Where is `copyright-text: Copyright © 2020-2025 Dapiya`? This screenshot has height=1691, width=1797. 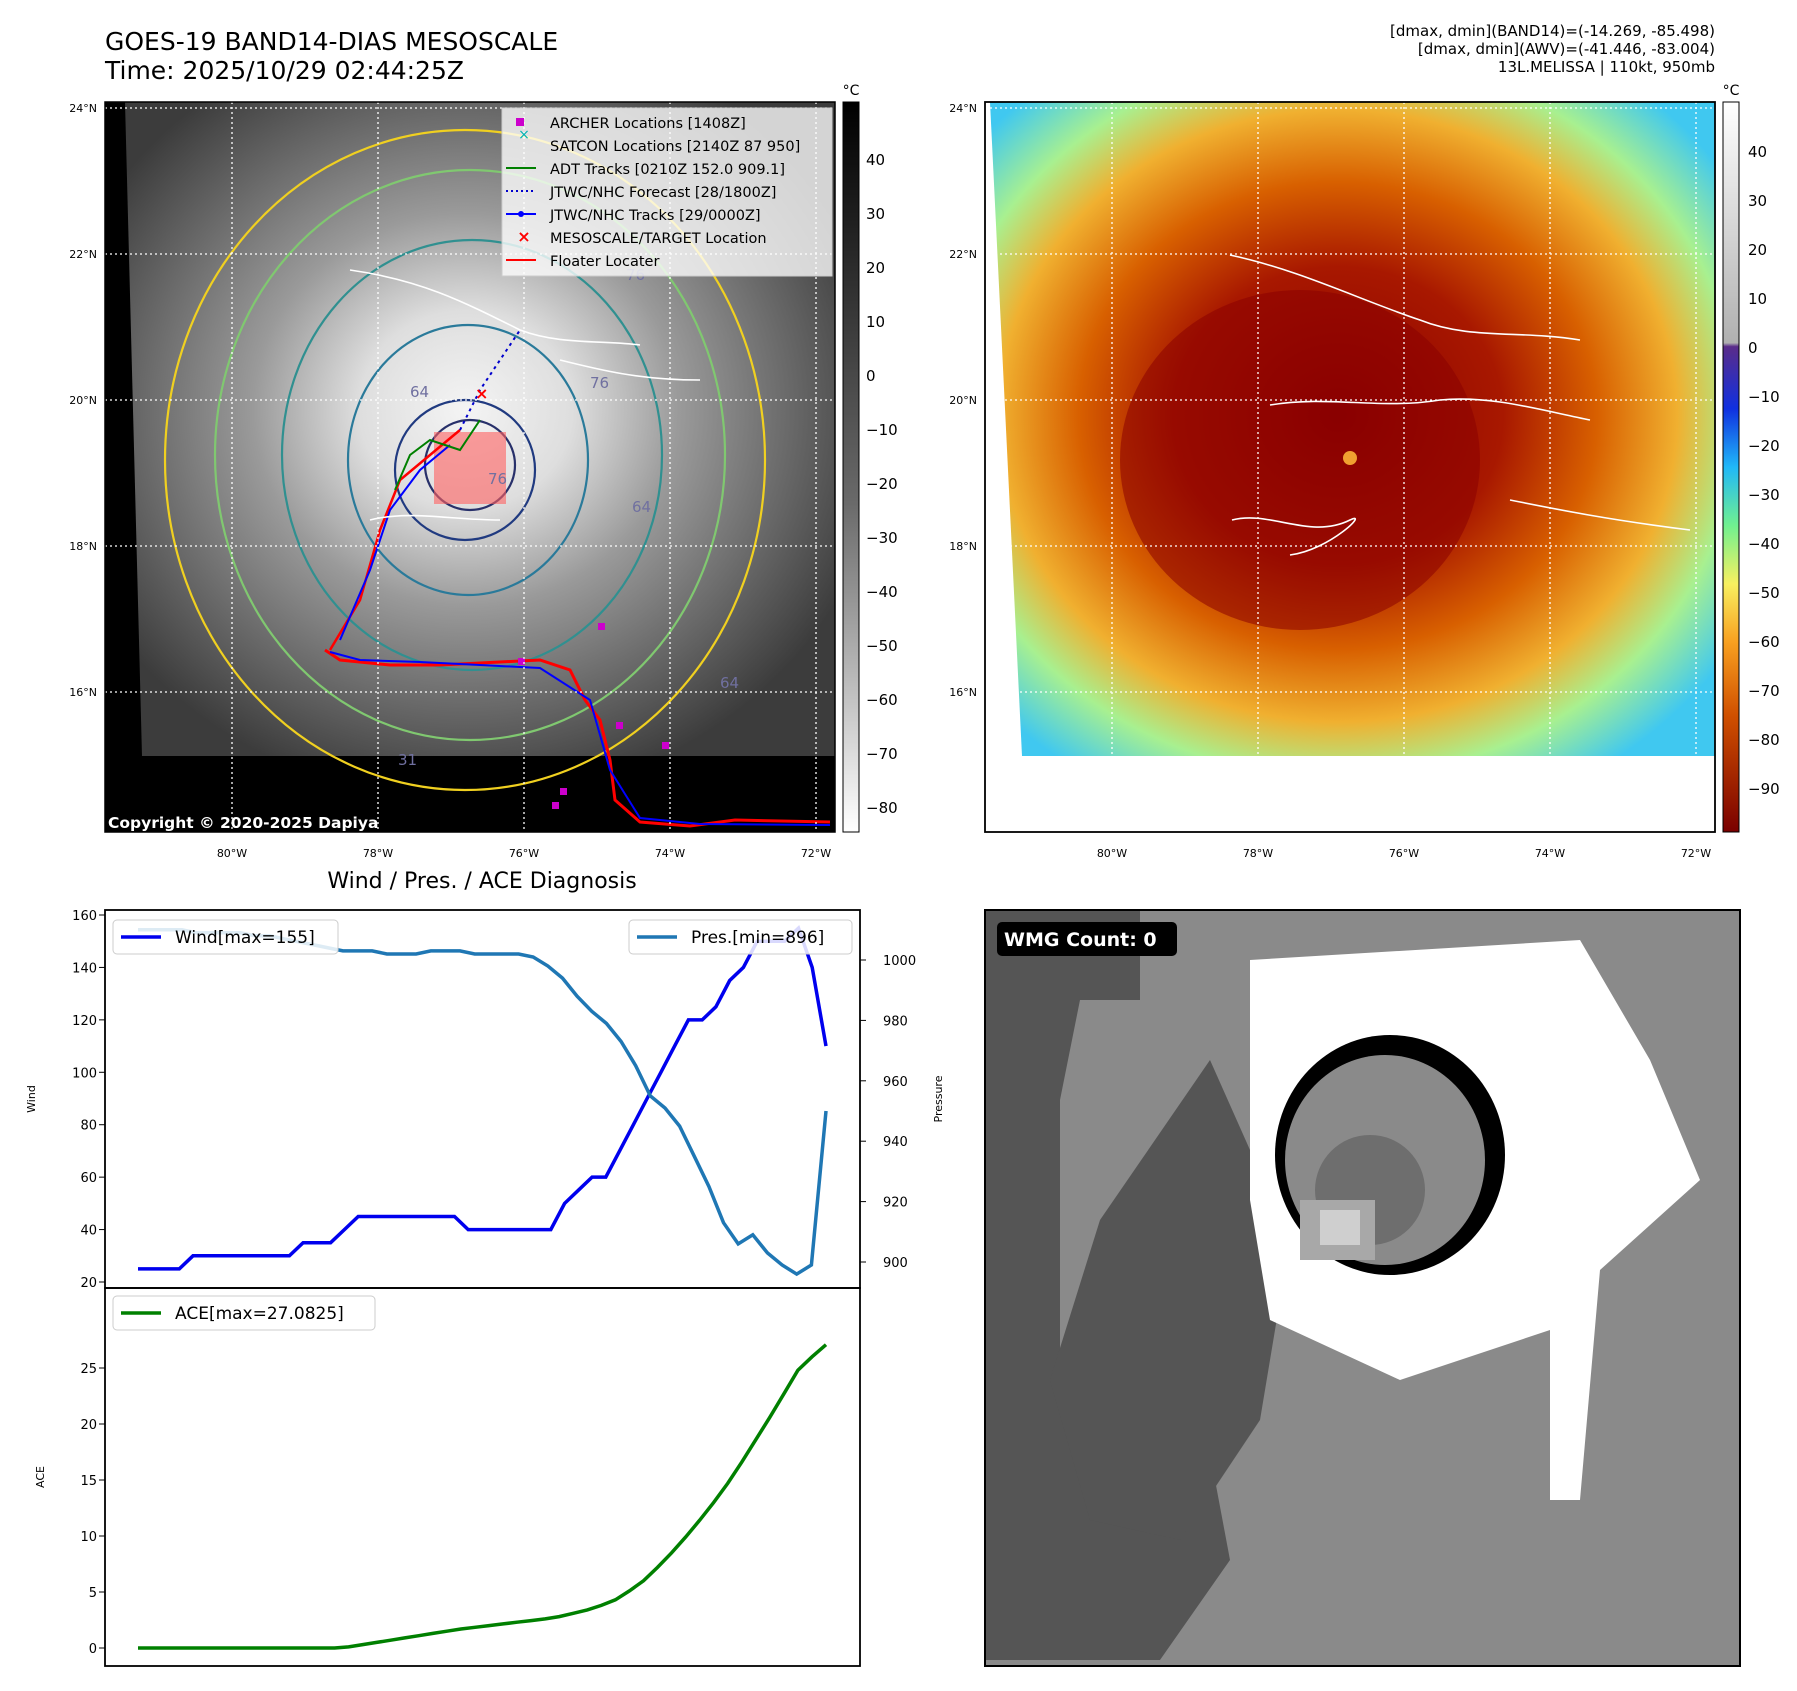
copyright-text: Copyright © 2020-2025 Dapiya is located at coordinates (243, 823).